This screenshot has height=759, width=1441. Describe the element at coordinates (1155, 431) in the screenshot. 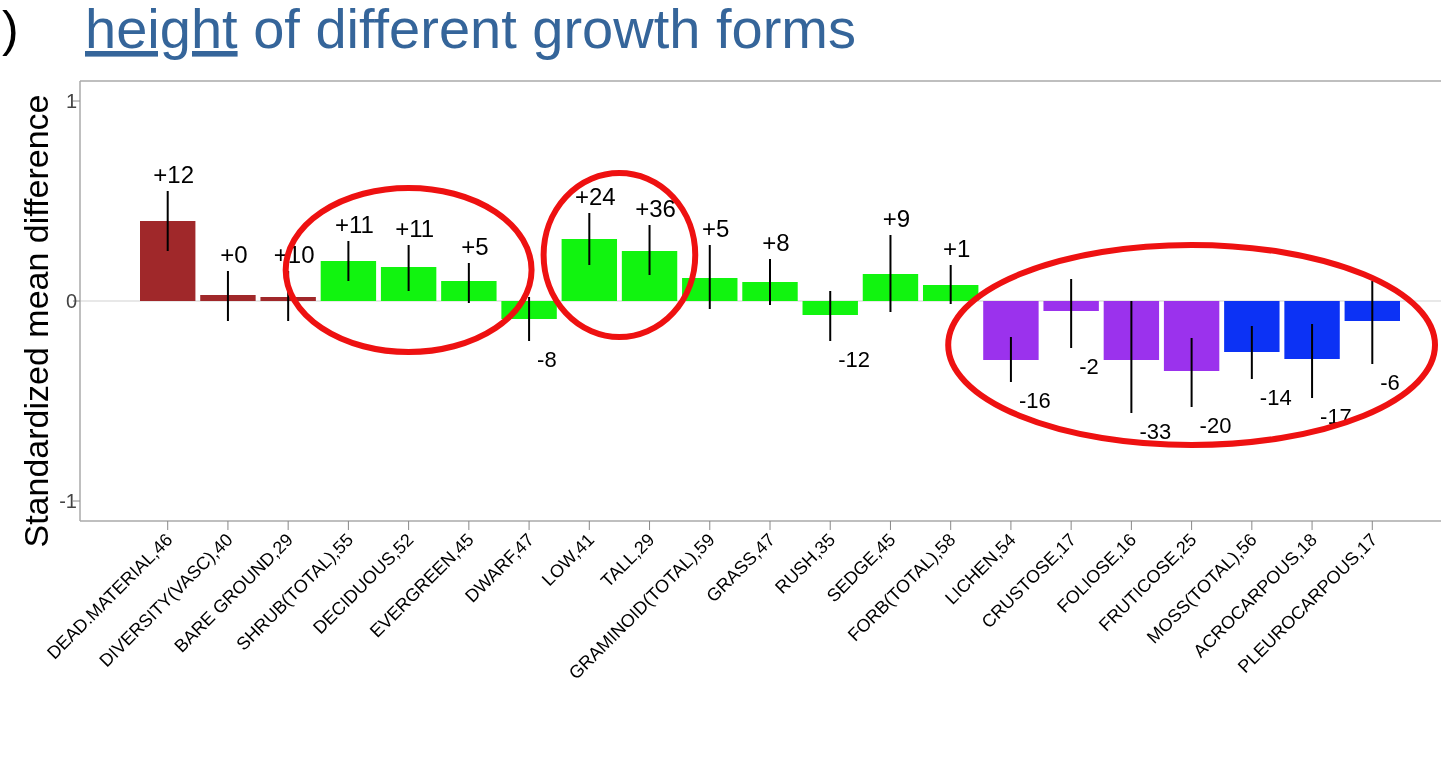

I see `annotation: -33` at that location.